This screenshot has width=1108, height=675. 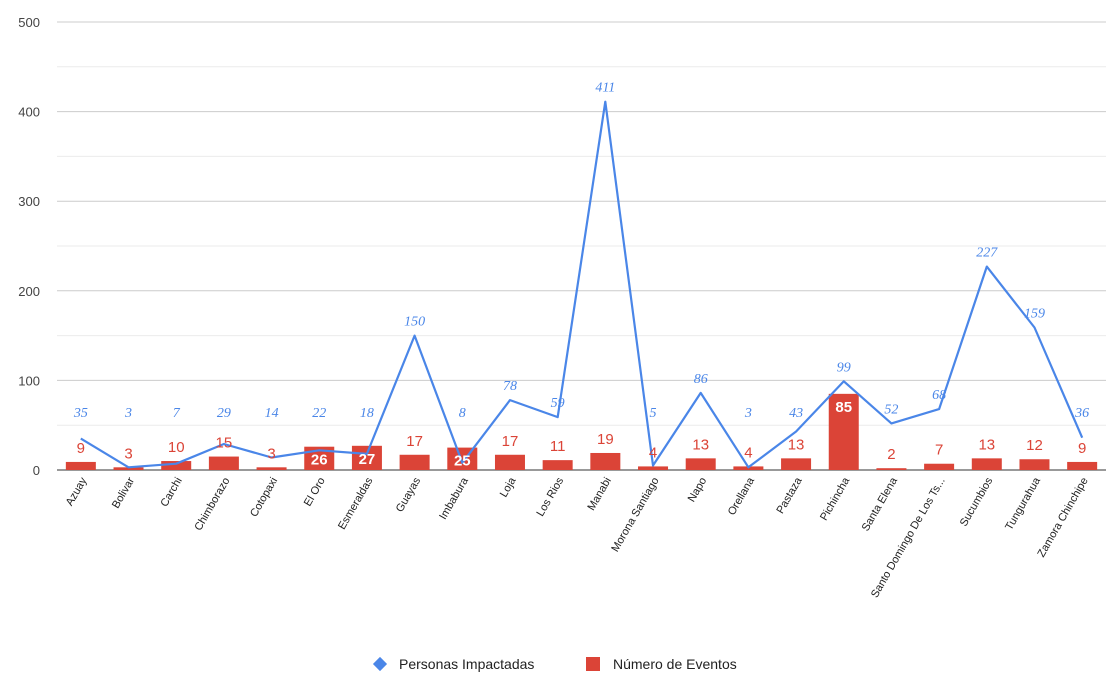 I want to click on line-data-label: 22, so click(x=319, y=413).